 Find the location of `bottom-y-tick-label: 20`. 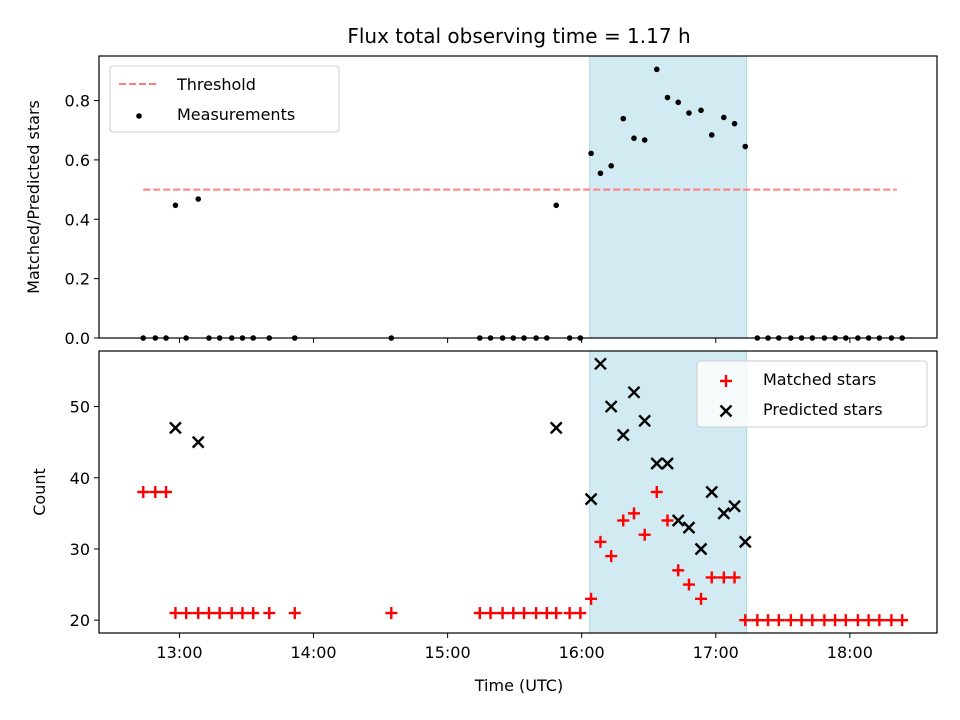

bottom-y-tick-label: 20 is located at coordinates (80, 620).